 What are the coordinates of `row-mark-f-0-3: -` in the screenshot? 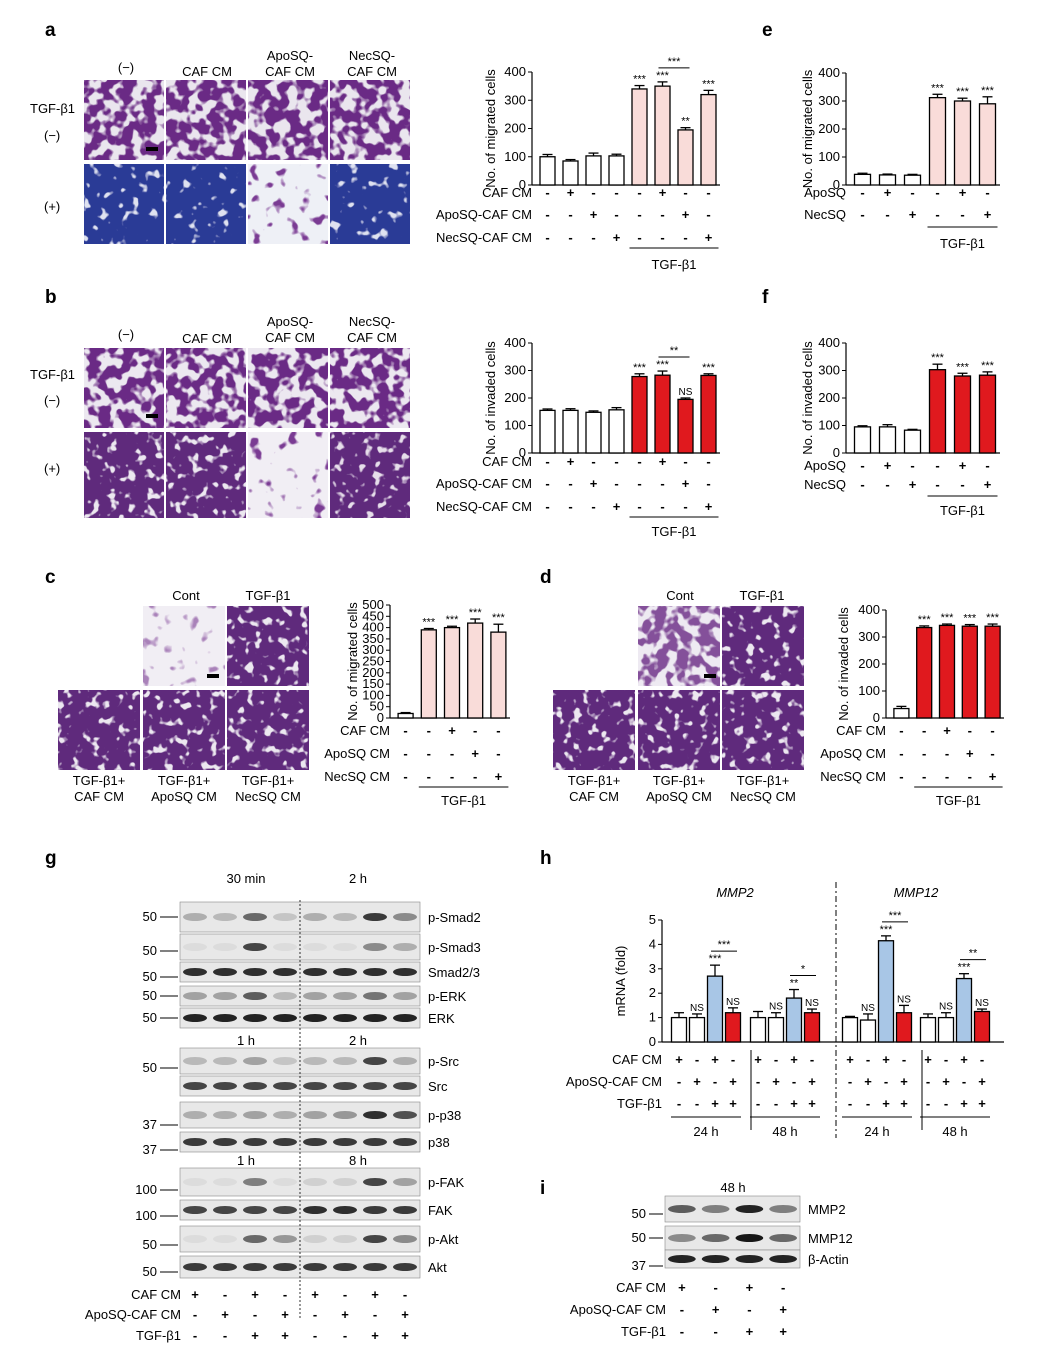 It's located at (937, 465).